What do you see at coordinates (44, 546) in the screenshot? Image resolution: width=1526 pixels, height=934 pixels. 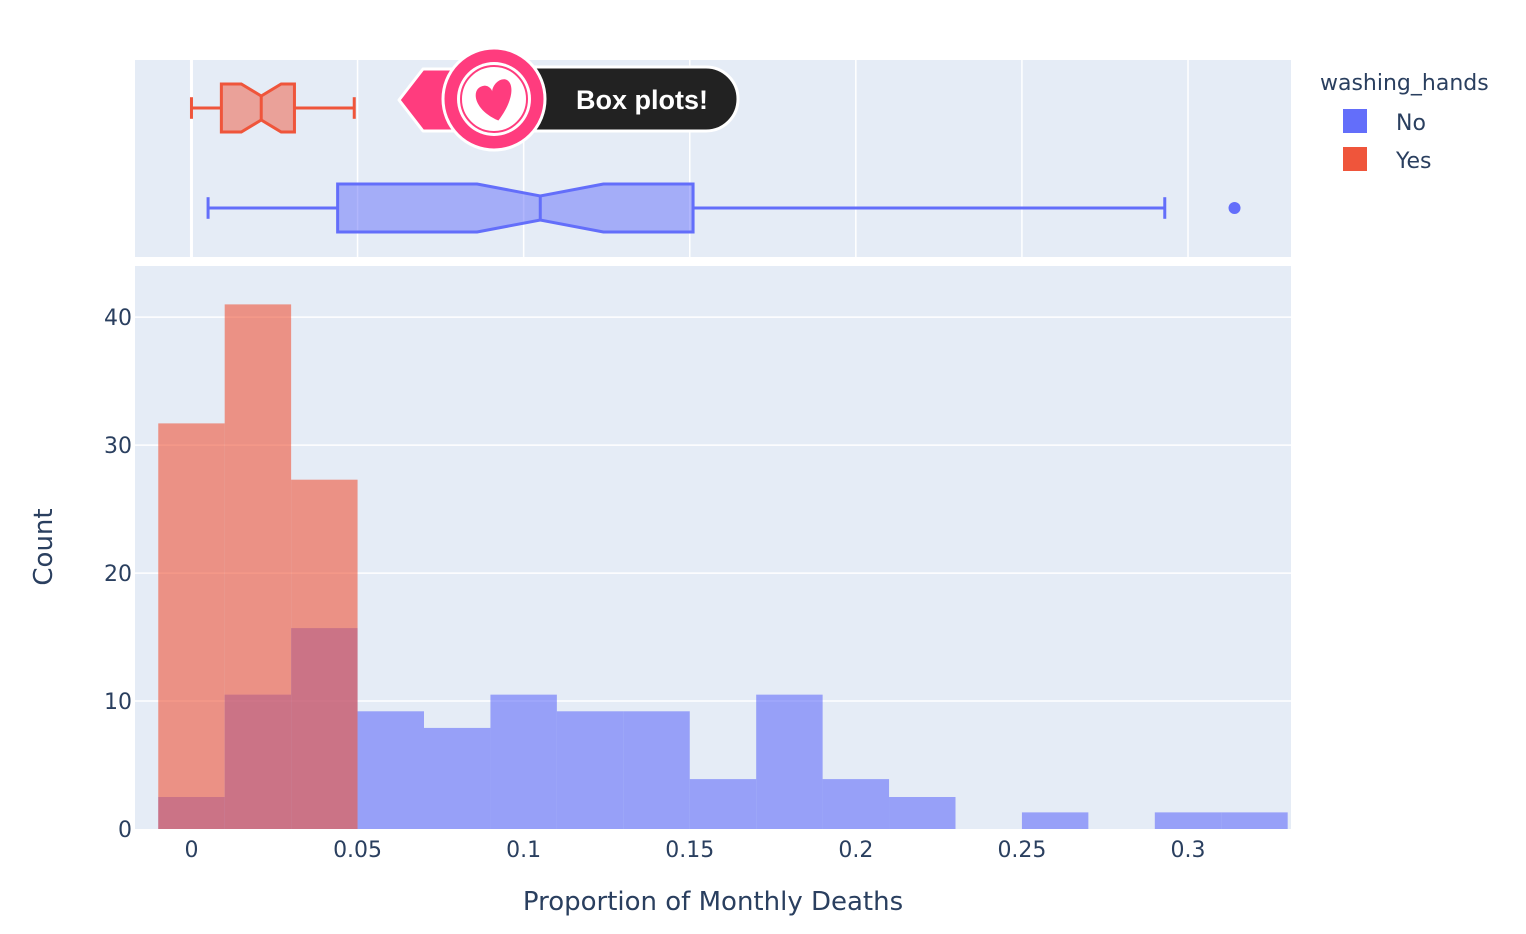 I see `y-axis-title: Count` at bounding box center [44, 546].